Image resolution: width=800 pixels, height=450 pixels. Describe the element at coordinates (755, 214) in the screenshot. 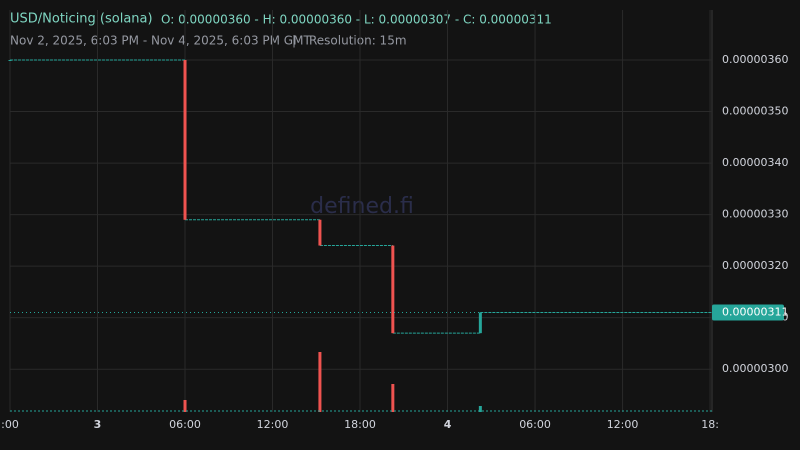

I see `y-tick-label: 0.00000330` at that location.